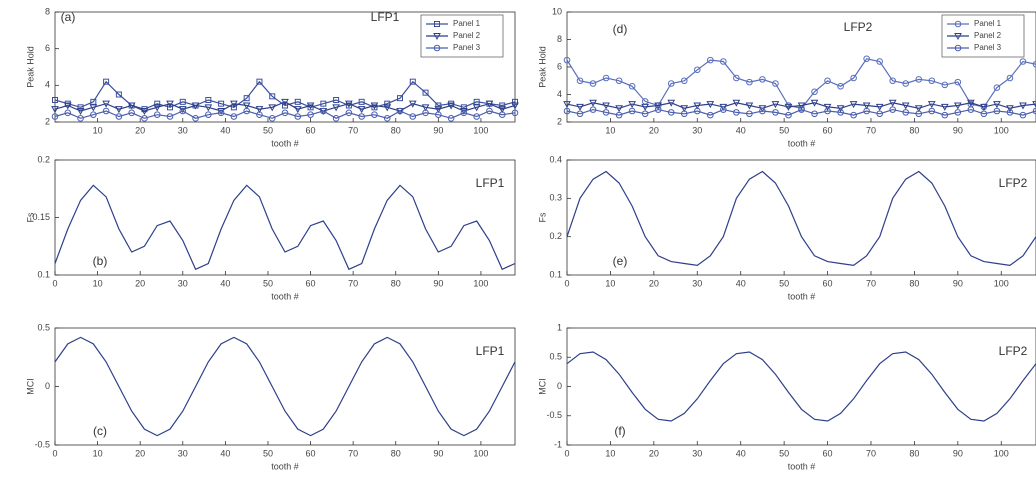 This screenshot has height=485, width=1036. Describe the element at coordinates (353, 453) in the screenshot. I see `x-tick-label: 70` at that location.